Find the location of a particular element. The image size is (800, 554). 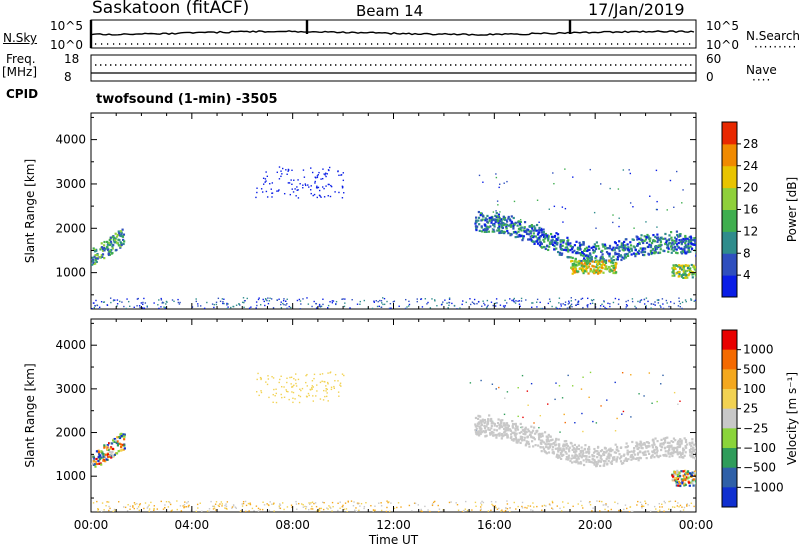

colorbar-swatch is located at coordinates (729, 359).